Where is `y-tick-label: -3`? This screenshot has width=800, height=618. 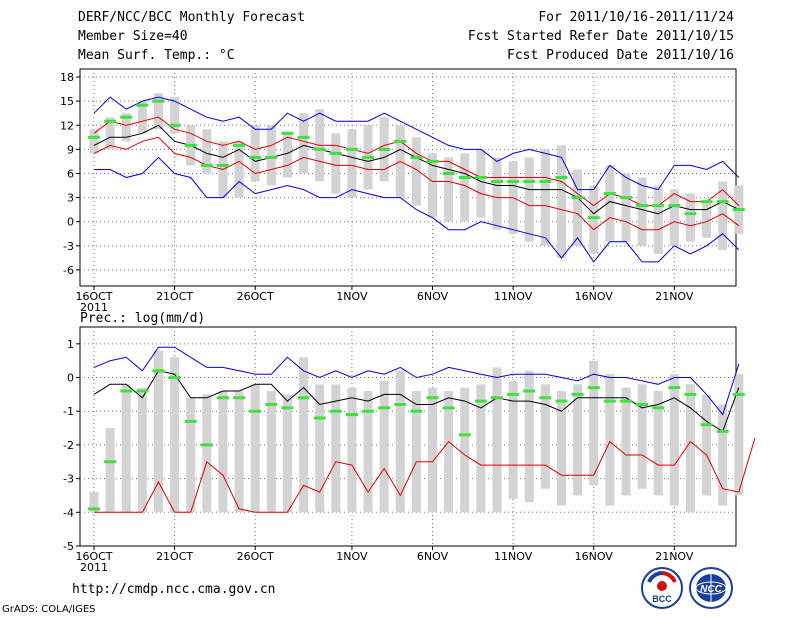
y-tick-label: -3 is located at coordinates (68, 479).